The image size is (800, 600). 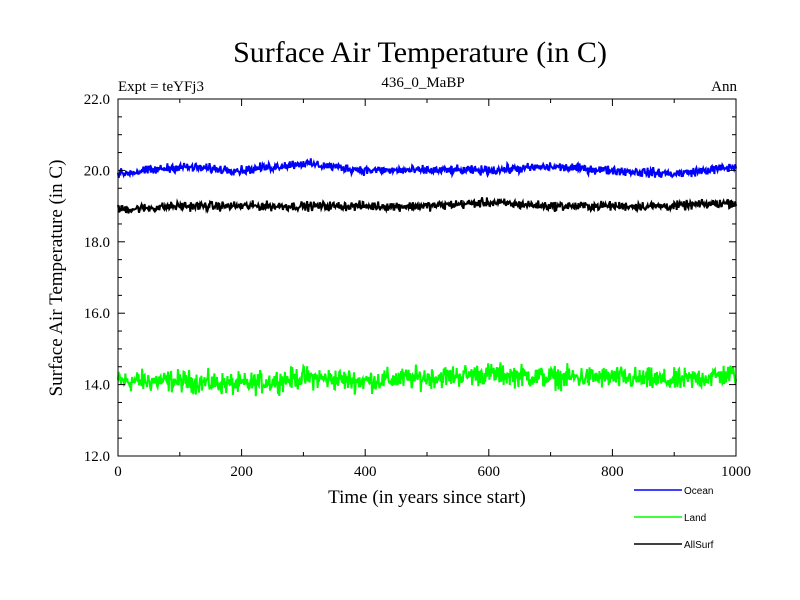 What do you see at coordinates (97, 314) in the screenshot?
I see `y-tick-label: 16.0` at bounding box center [97, 314].